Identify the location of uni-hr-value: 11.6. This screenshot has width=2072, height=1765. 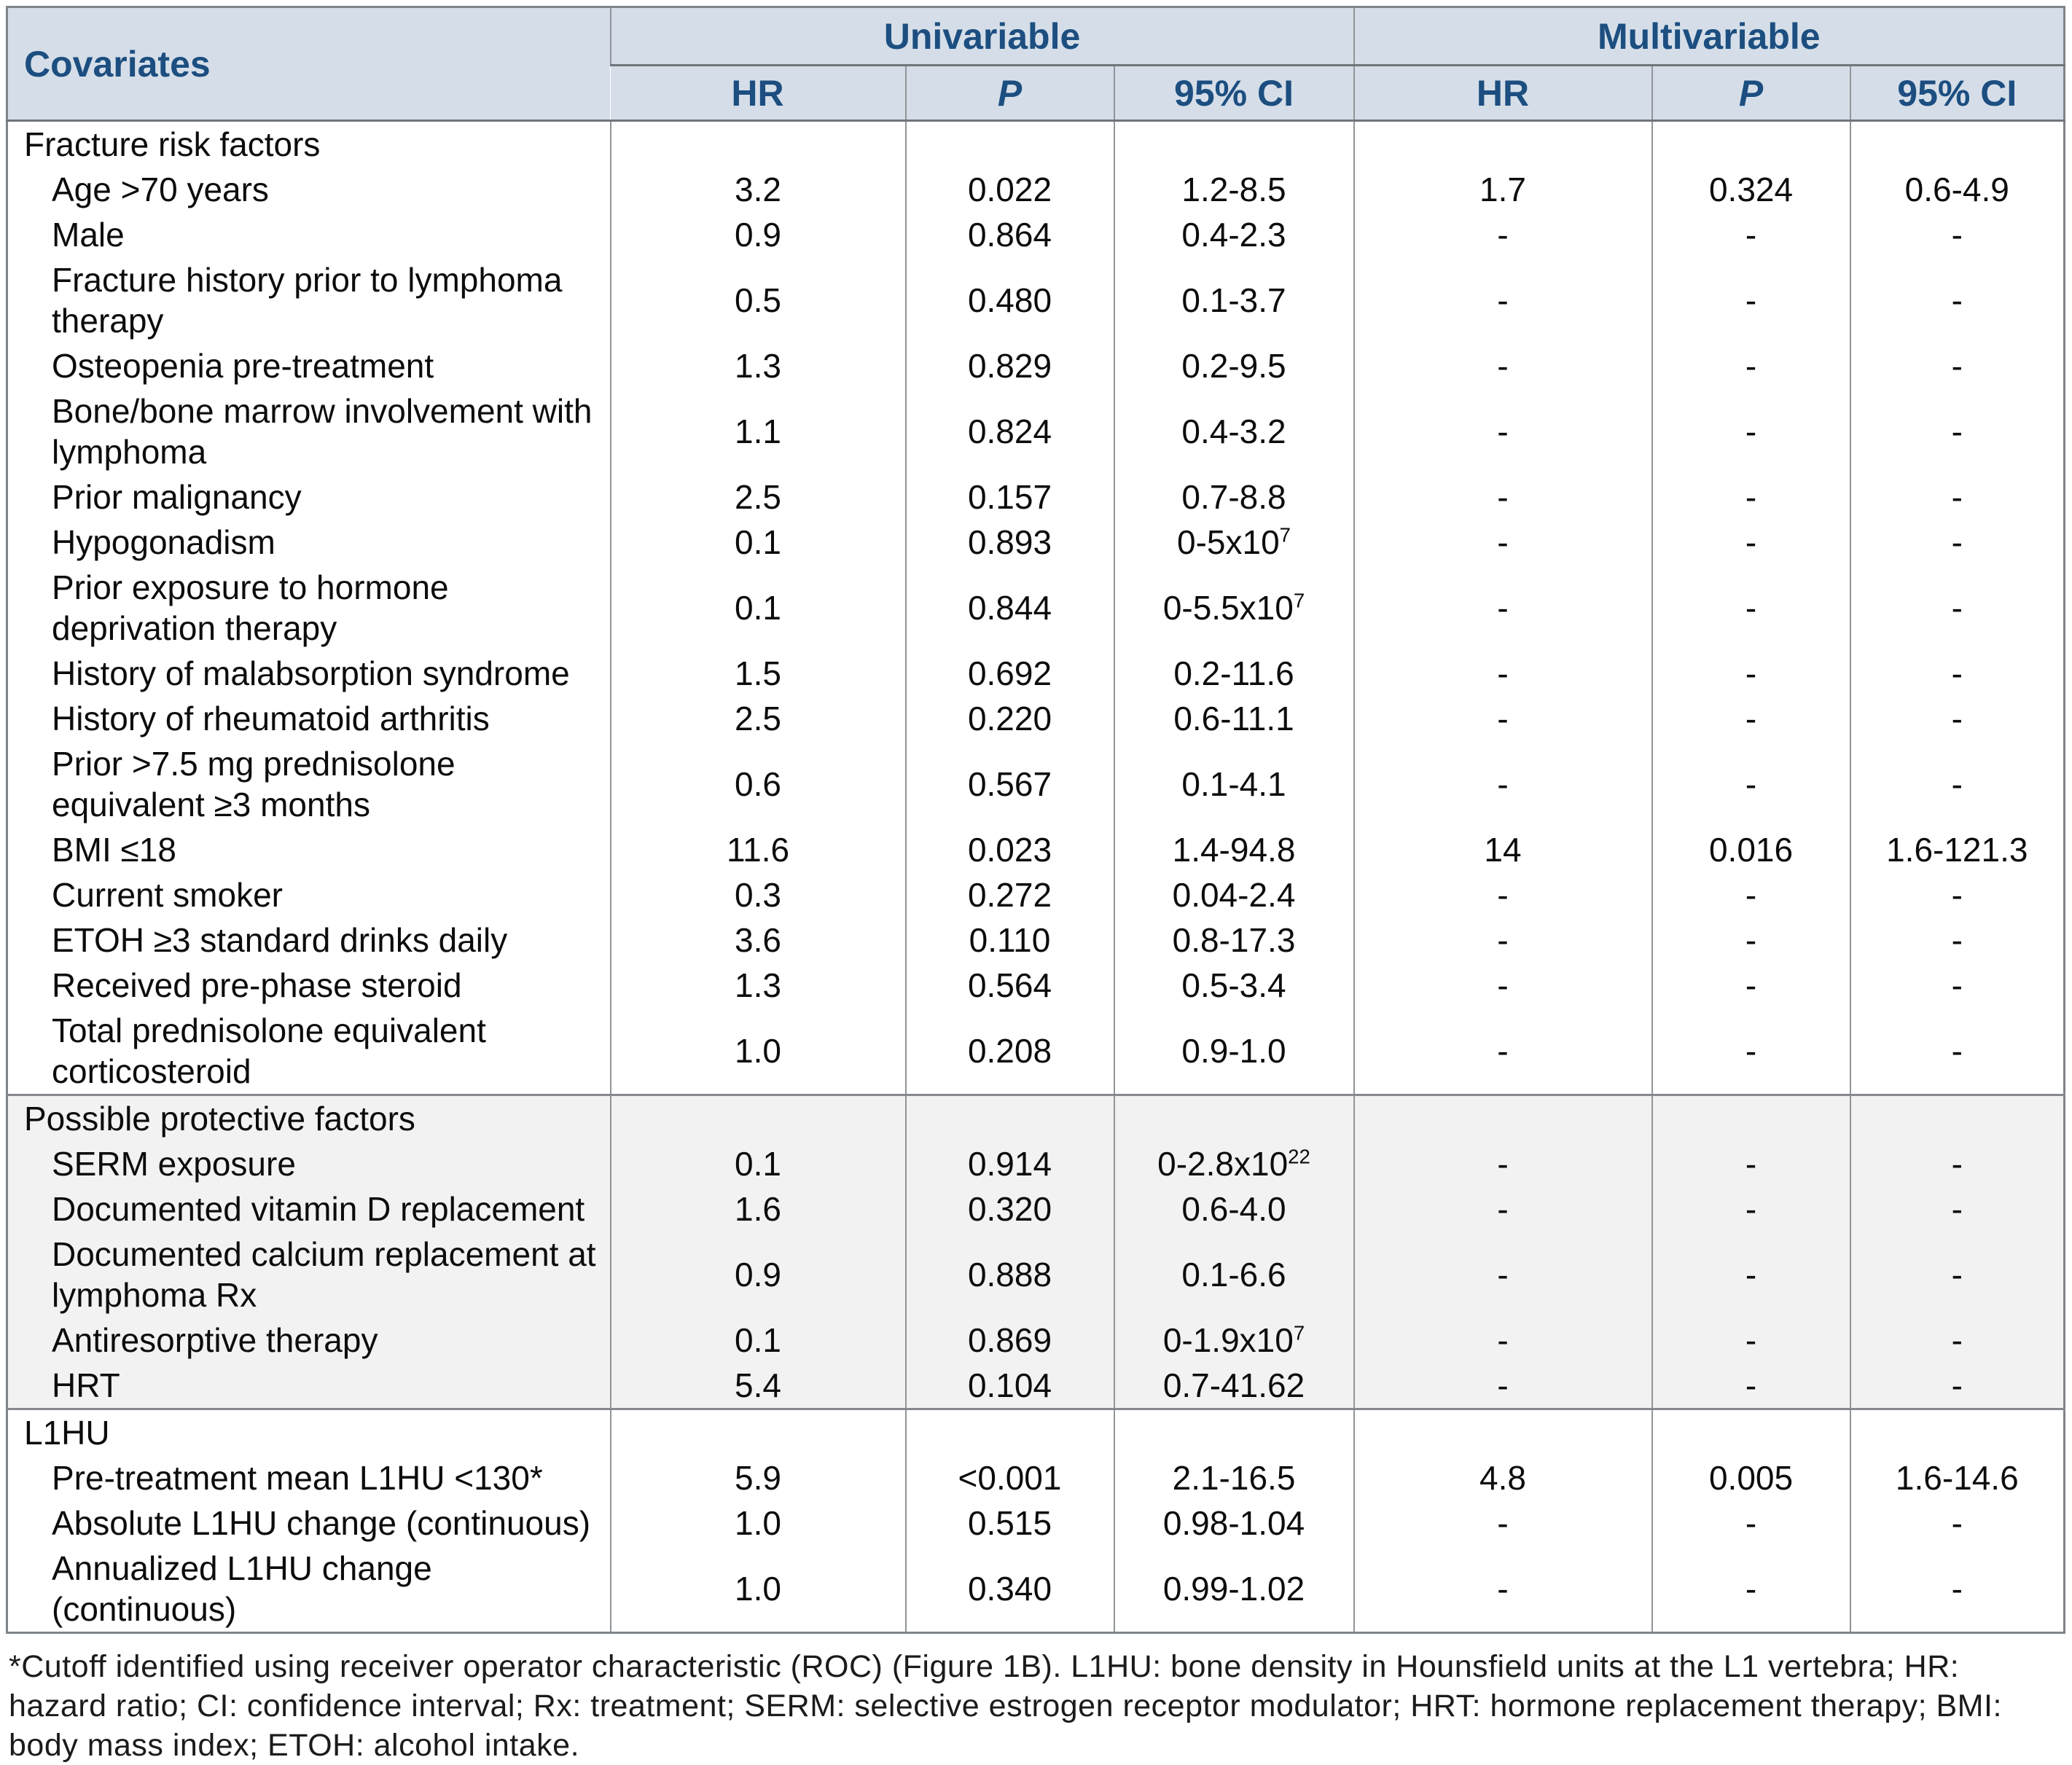
(757, 849).